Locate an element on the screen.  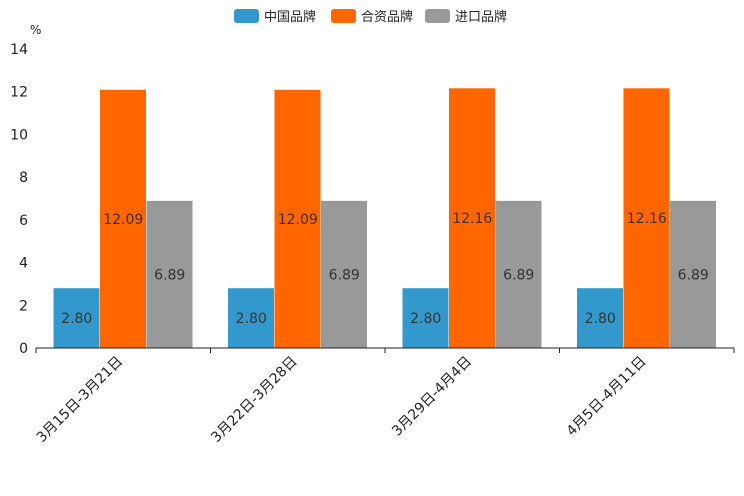
legend-swatch-jv-brand is located at coordinates (343, 16).